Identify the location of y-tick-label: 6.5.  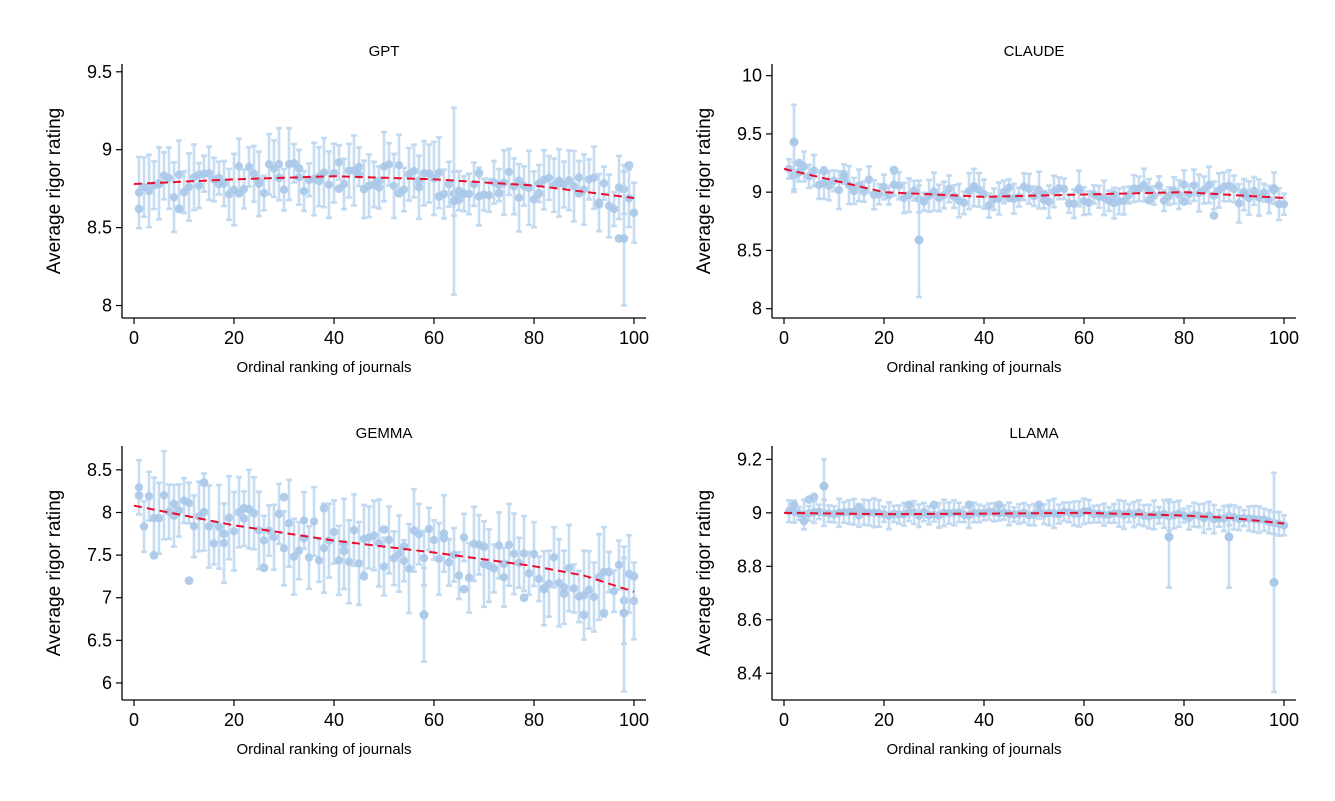
(99, 640).